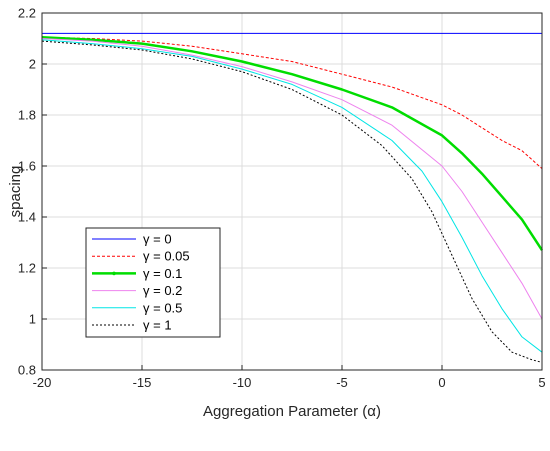 The width and height of the screenshot is (550, 451). Describe the element at coordinates (142, 382) in the screenshot. I see `x-tick-label: -15` at that location.